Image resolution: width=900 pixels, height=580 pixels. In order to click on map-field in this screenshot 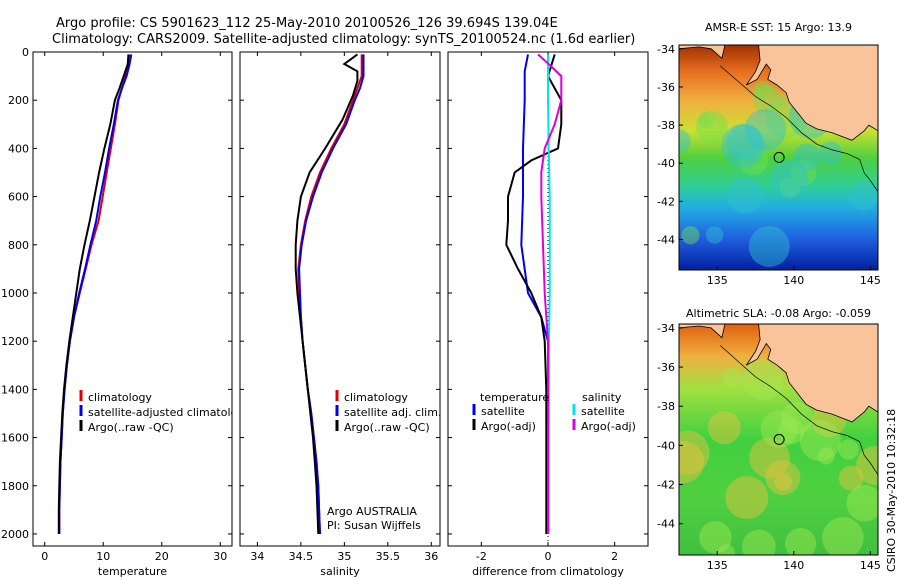, I will do `click(778, 439)`.